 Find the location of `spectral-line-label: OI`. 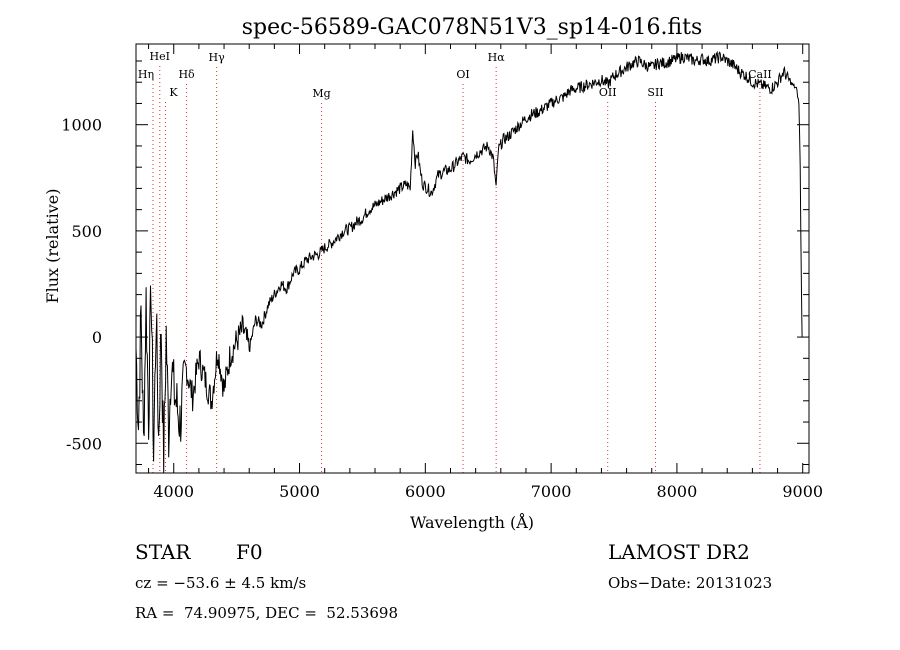

spectral-line-label: OI is located at coordinates (462, 74).